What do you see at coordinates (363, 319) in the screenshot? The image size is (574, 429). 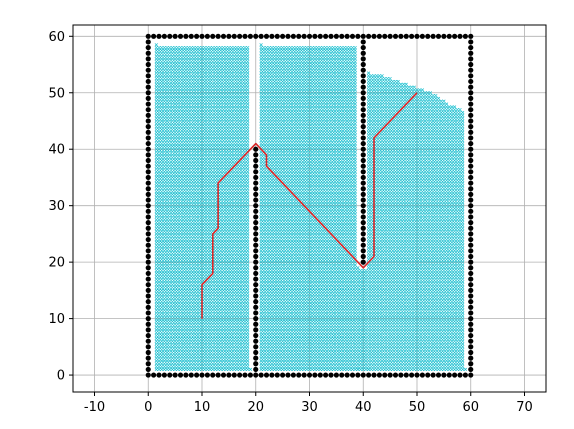 I see `explored-region-markers` at bounding box center [363, 319].